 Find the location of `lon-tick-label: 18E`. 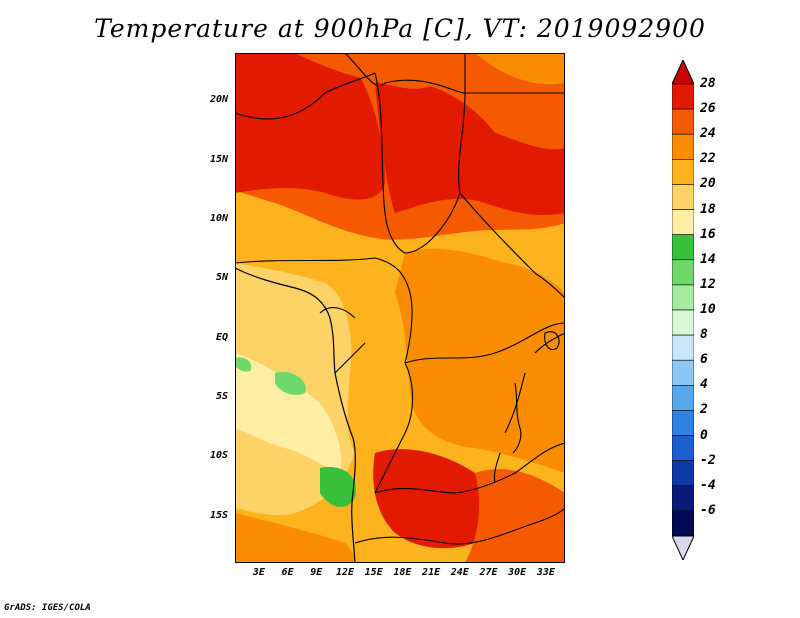

lon-tick-label: 18E is located at coordinates (402, 572).